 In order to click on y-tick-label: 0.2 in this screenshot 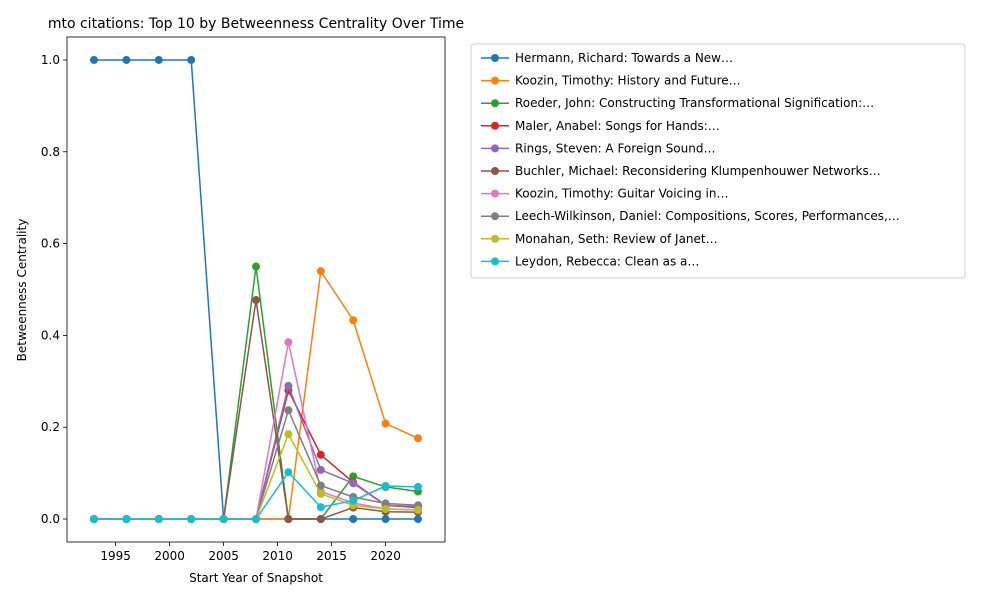, I will do `click(50, 427)`.